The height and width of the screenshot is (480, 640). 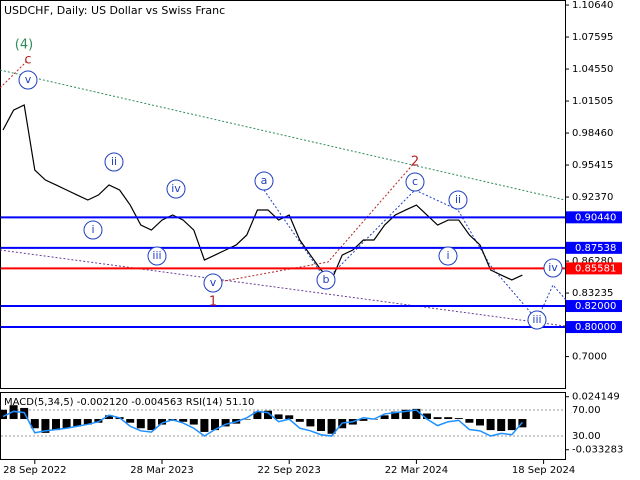 What do you see at coordinates (592, 293) in the screenshot?
I see `y-tick-label: 0.83235` at bounding box center [592, 293].